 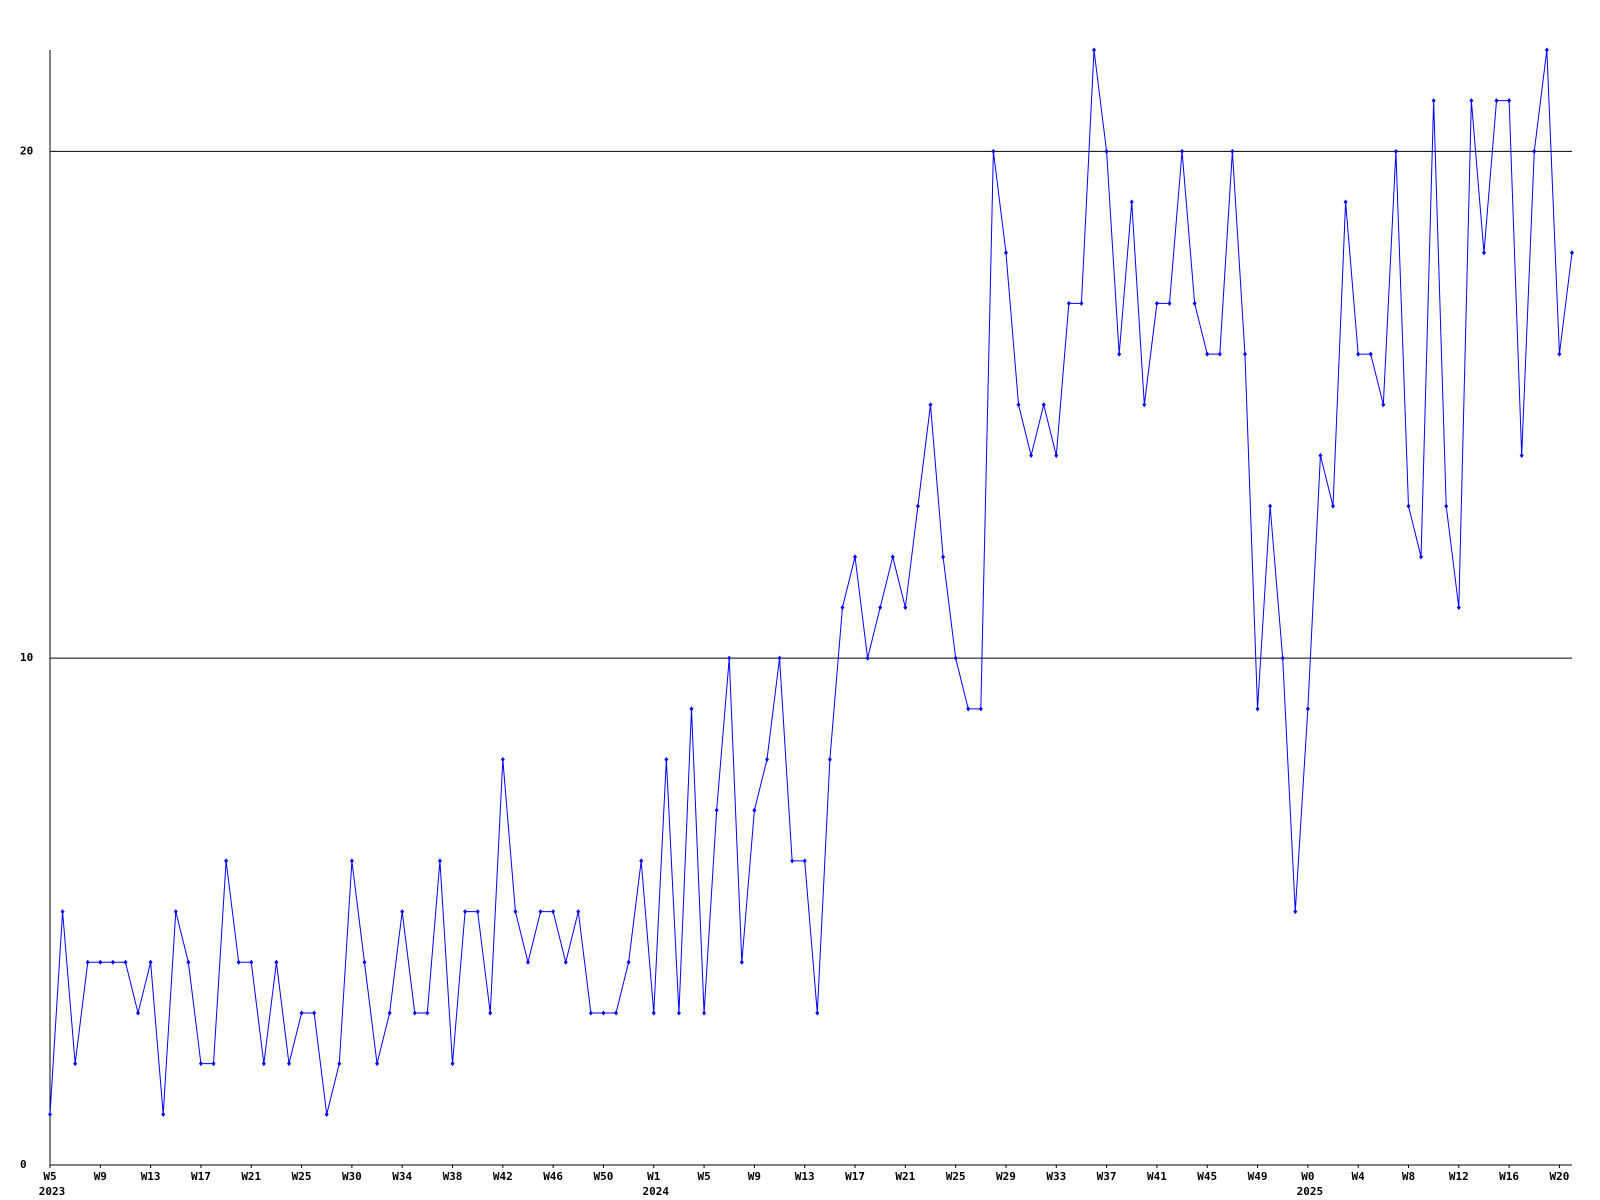 What do you see at coordinates (26, 150) in the screenshot?
I see `y-tick-label: 20` at bounding box center [26, 150].